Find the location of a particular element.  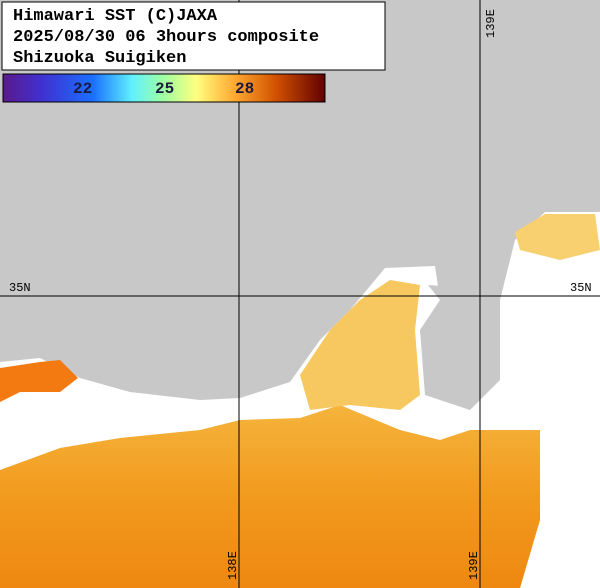

bay-patch is located at coordinates (360, 345).